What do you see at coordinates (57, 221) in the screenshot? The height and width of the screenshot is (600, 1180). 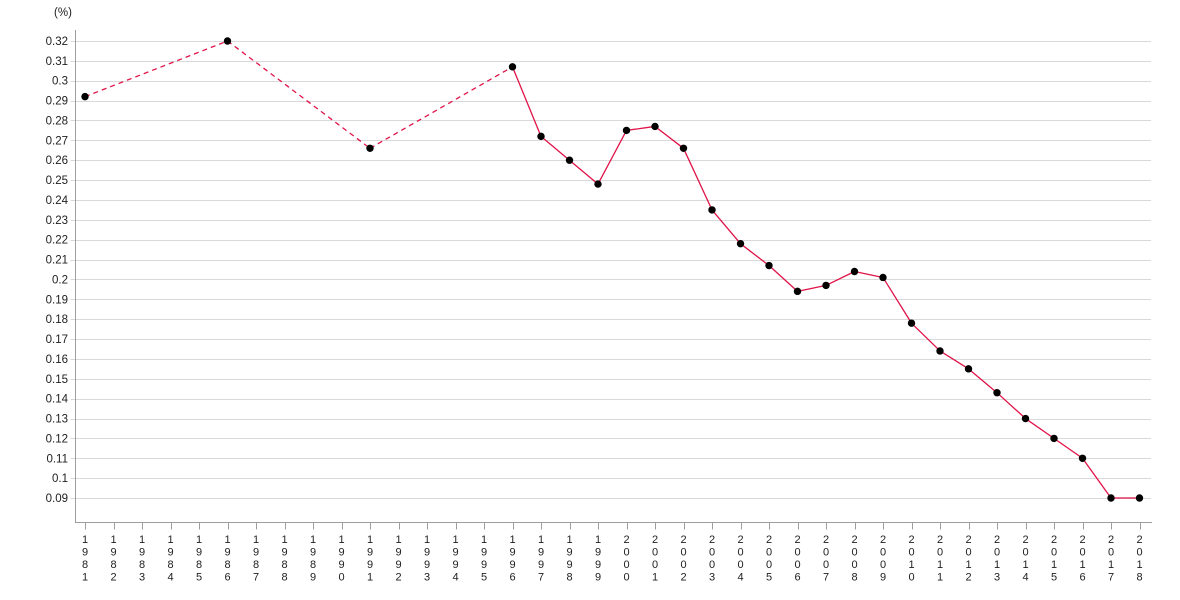 I see `y-tick-label: 0.23` at bounding box center [57, 221].